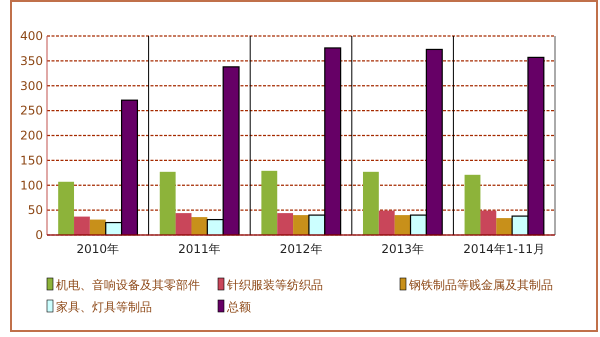 The image size is (600, 337). I want to click on x-tick-label: 2013年, so click(402, 249).